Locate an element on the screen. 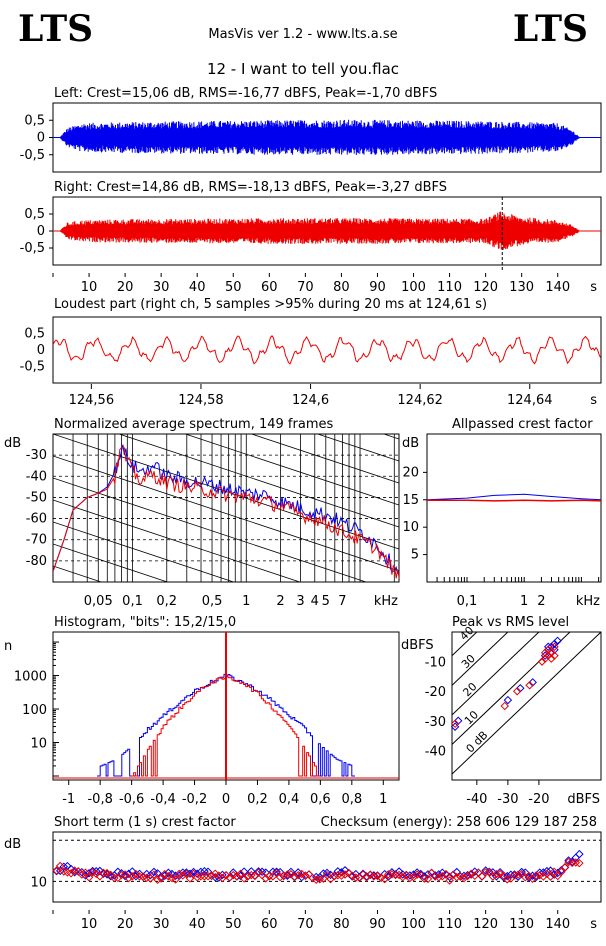  loudest-xtick-label: 124,6 is located at coordinates (310, 400).